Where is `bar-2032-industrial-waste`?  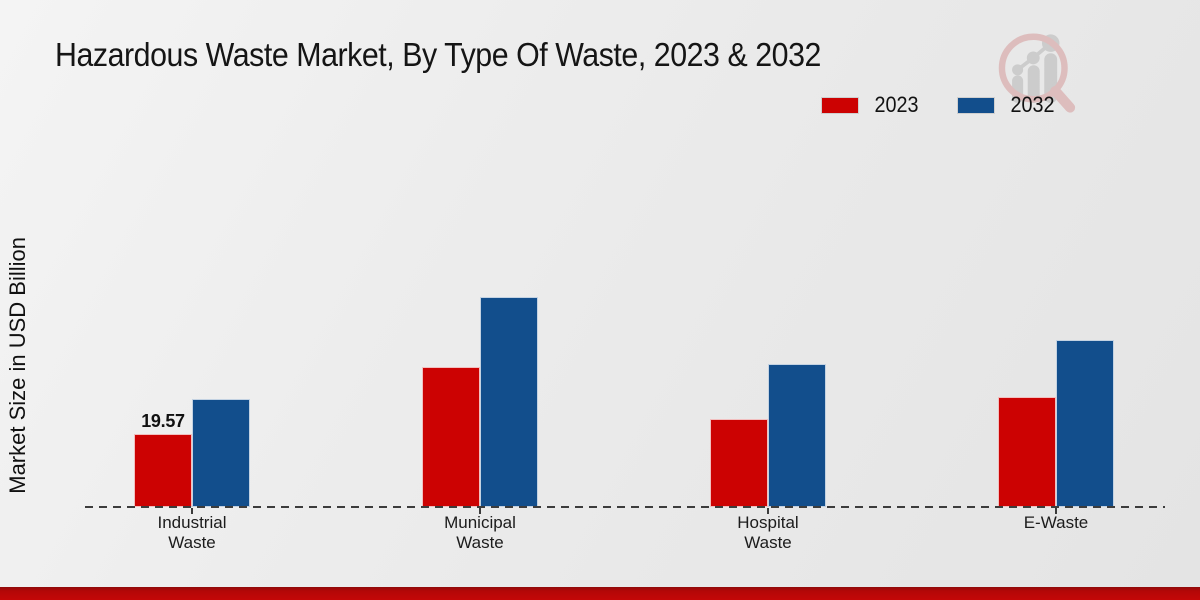
bar-2032-industrial-waste is located at coordinates (221, 453).